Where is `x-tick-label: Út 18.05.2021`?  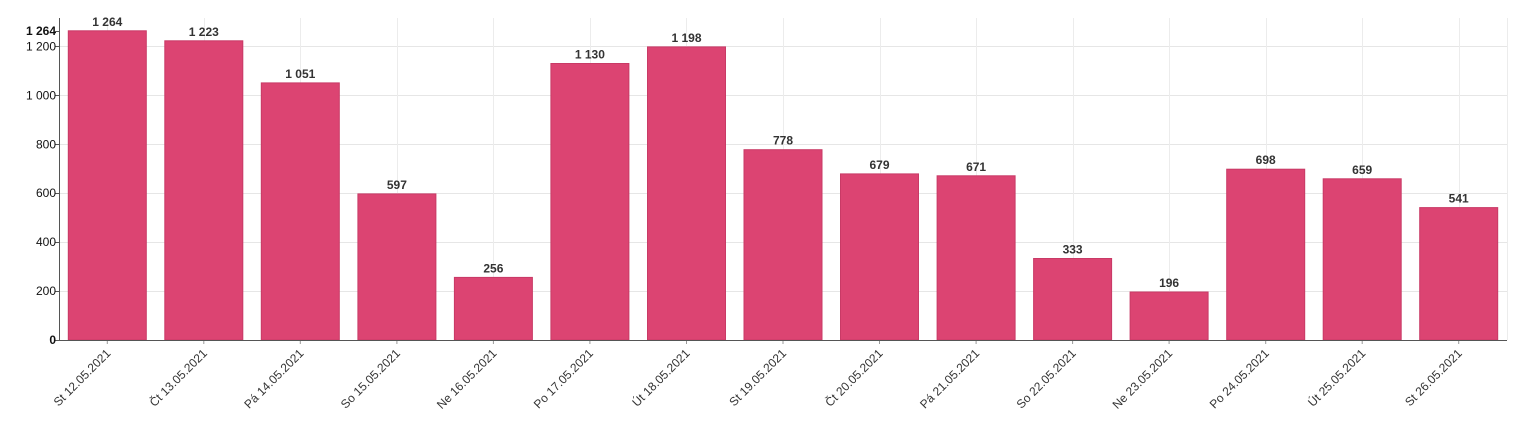 x-tick-label: Út 18.05.2021 is located at coordinates (661, 377).